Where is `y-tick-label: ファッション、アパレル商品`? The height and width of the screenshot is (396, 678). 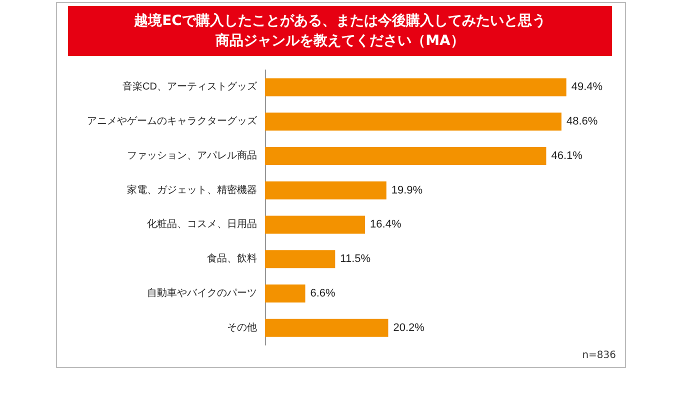
y-tick-label: ファッション、アパレル商品 is located at coordinates (192, 155).